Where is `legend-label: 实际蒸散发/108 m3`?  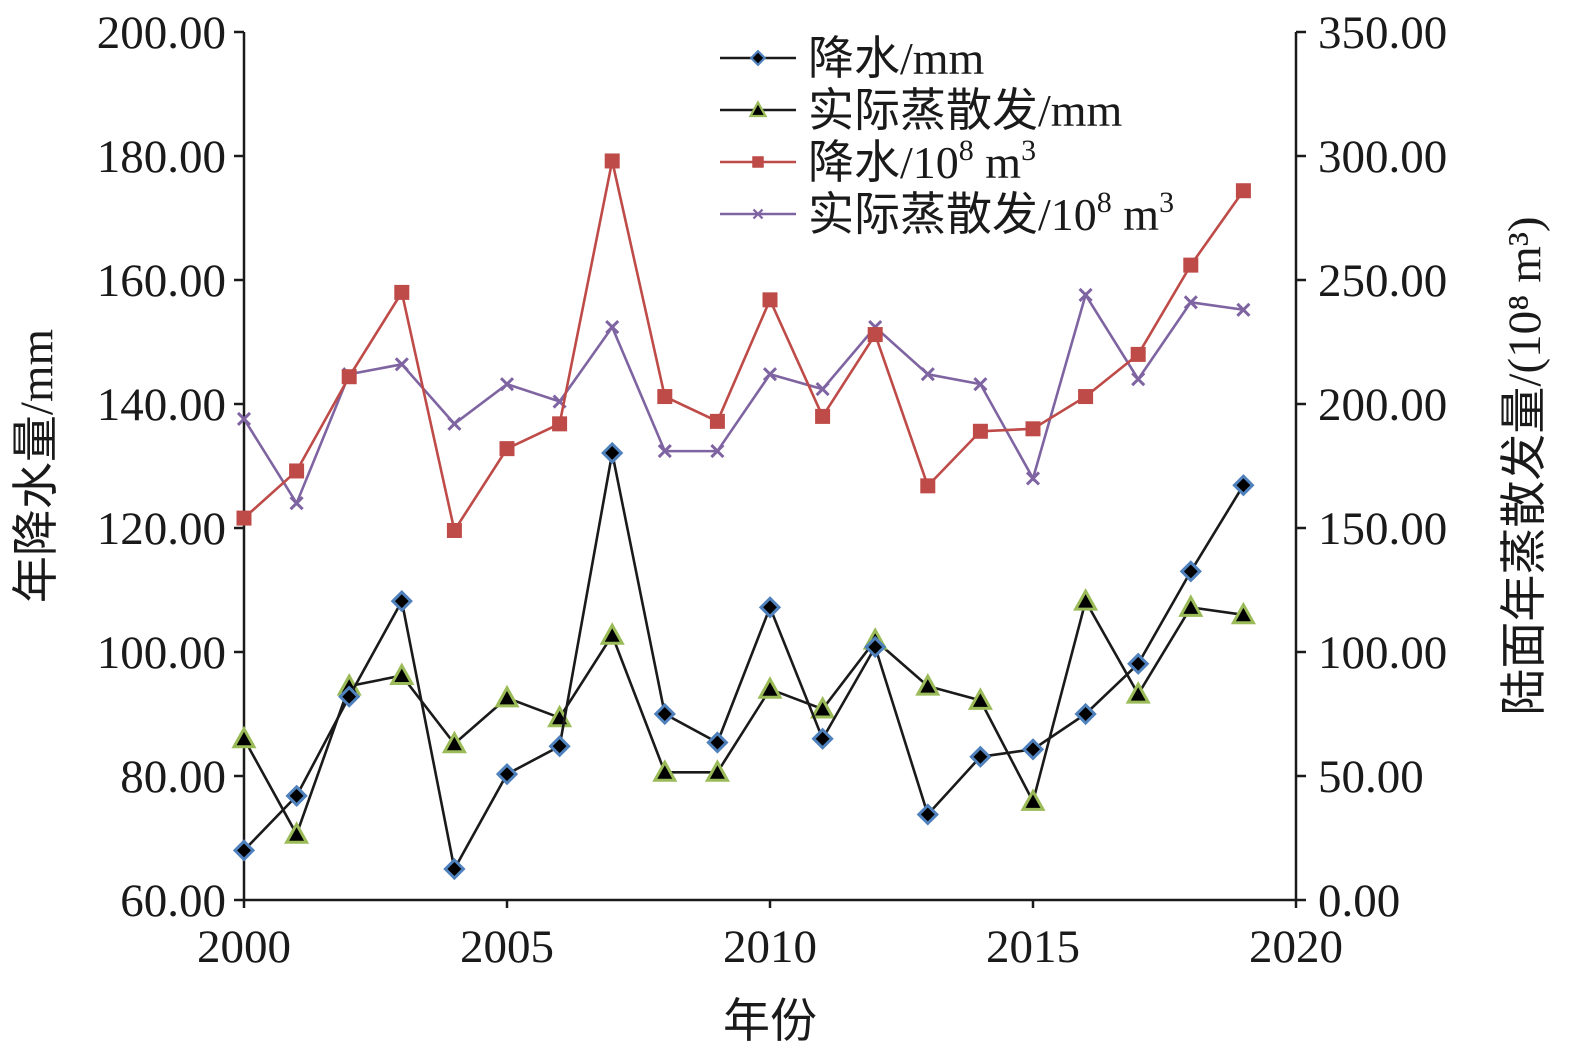 legend-label: 实际蒸散发/108 m3 is located at coordinates (991, 213).